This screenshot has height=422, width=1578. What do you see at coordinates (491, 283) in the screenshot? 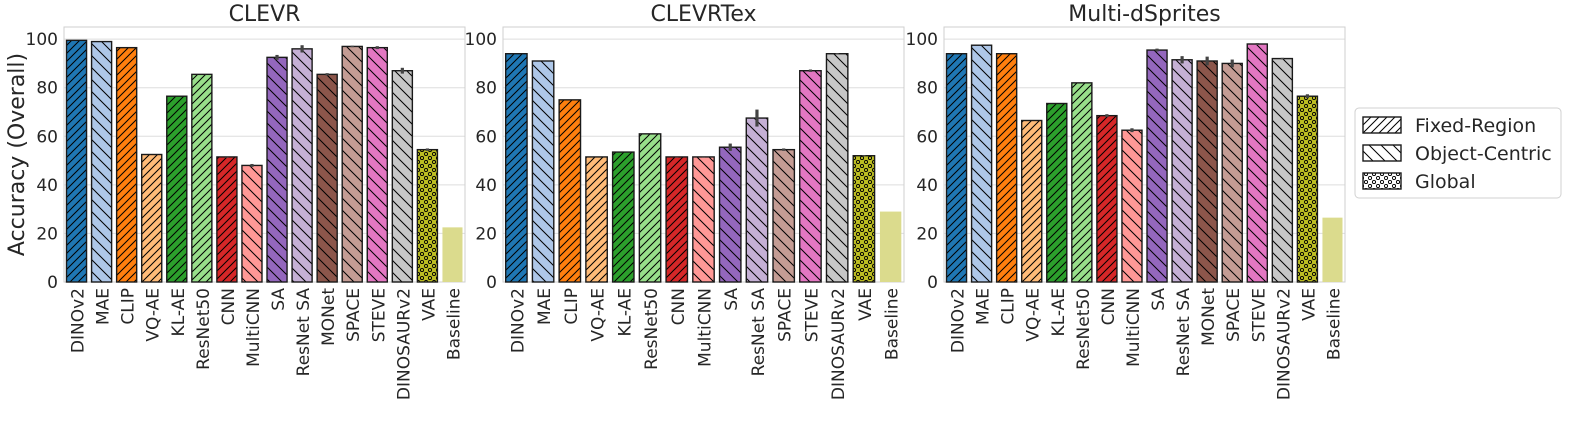
I see `y-tick-label: 0` at bounding box center [491, 283].